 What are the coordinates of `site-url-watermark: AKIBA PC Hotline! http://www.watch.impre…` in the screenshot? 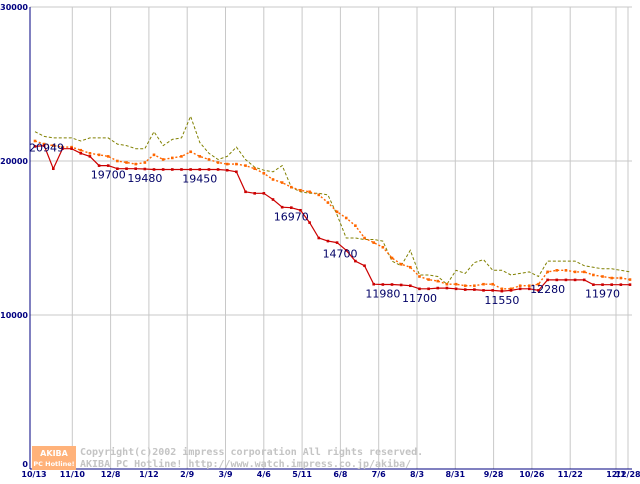 It's located at (245, 464).